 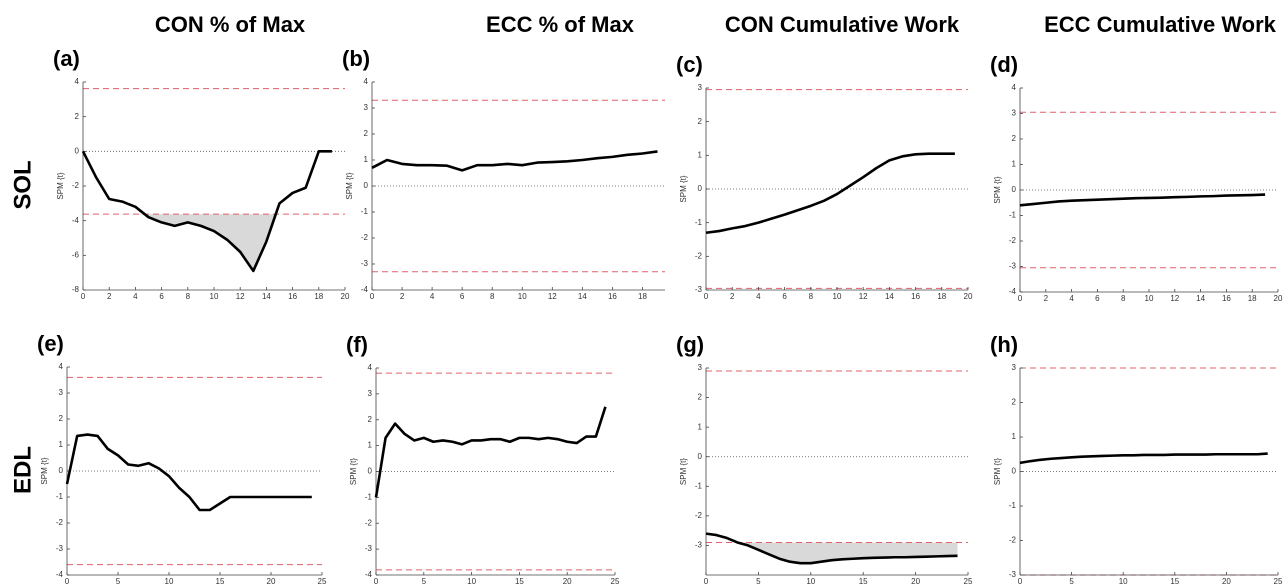 I want to click on x-tick-label: 16, so click(x=915, y=296).